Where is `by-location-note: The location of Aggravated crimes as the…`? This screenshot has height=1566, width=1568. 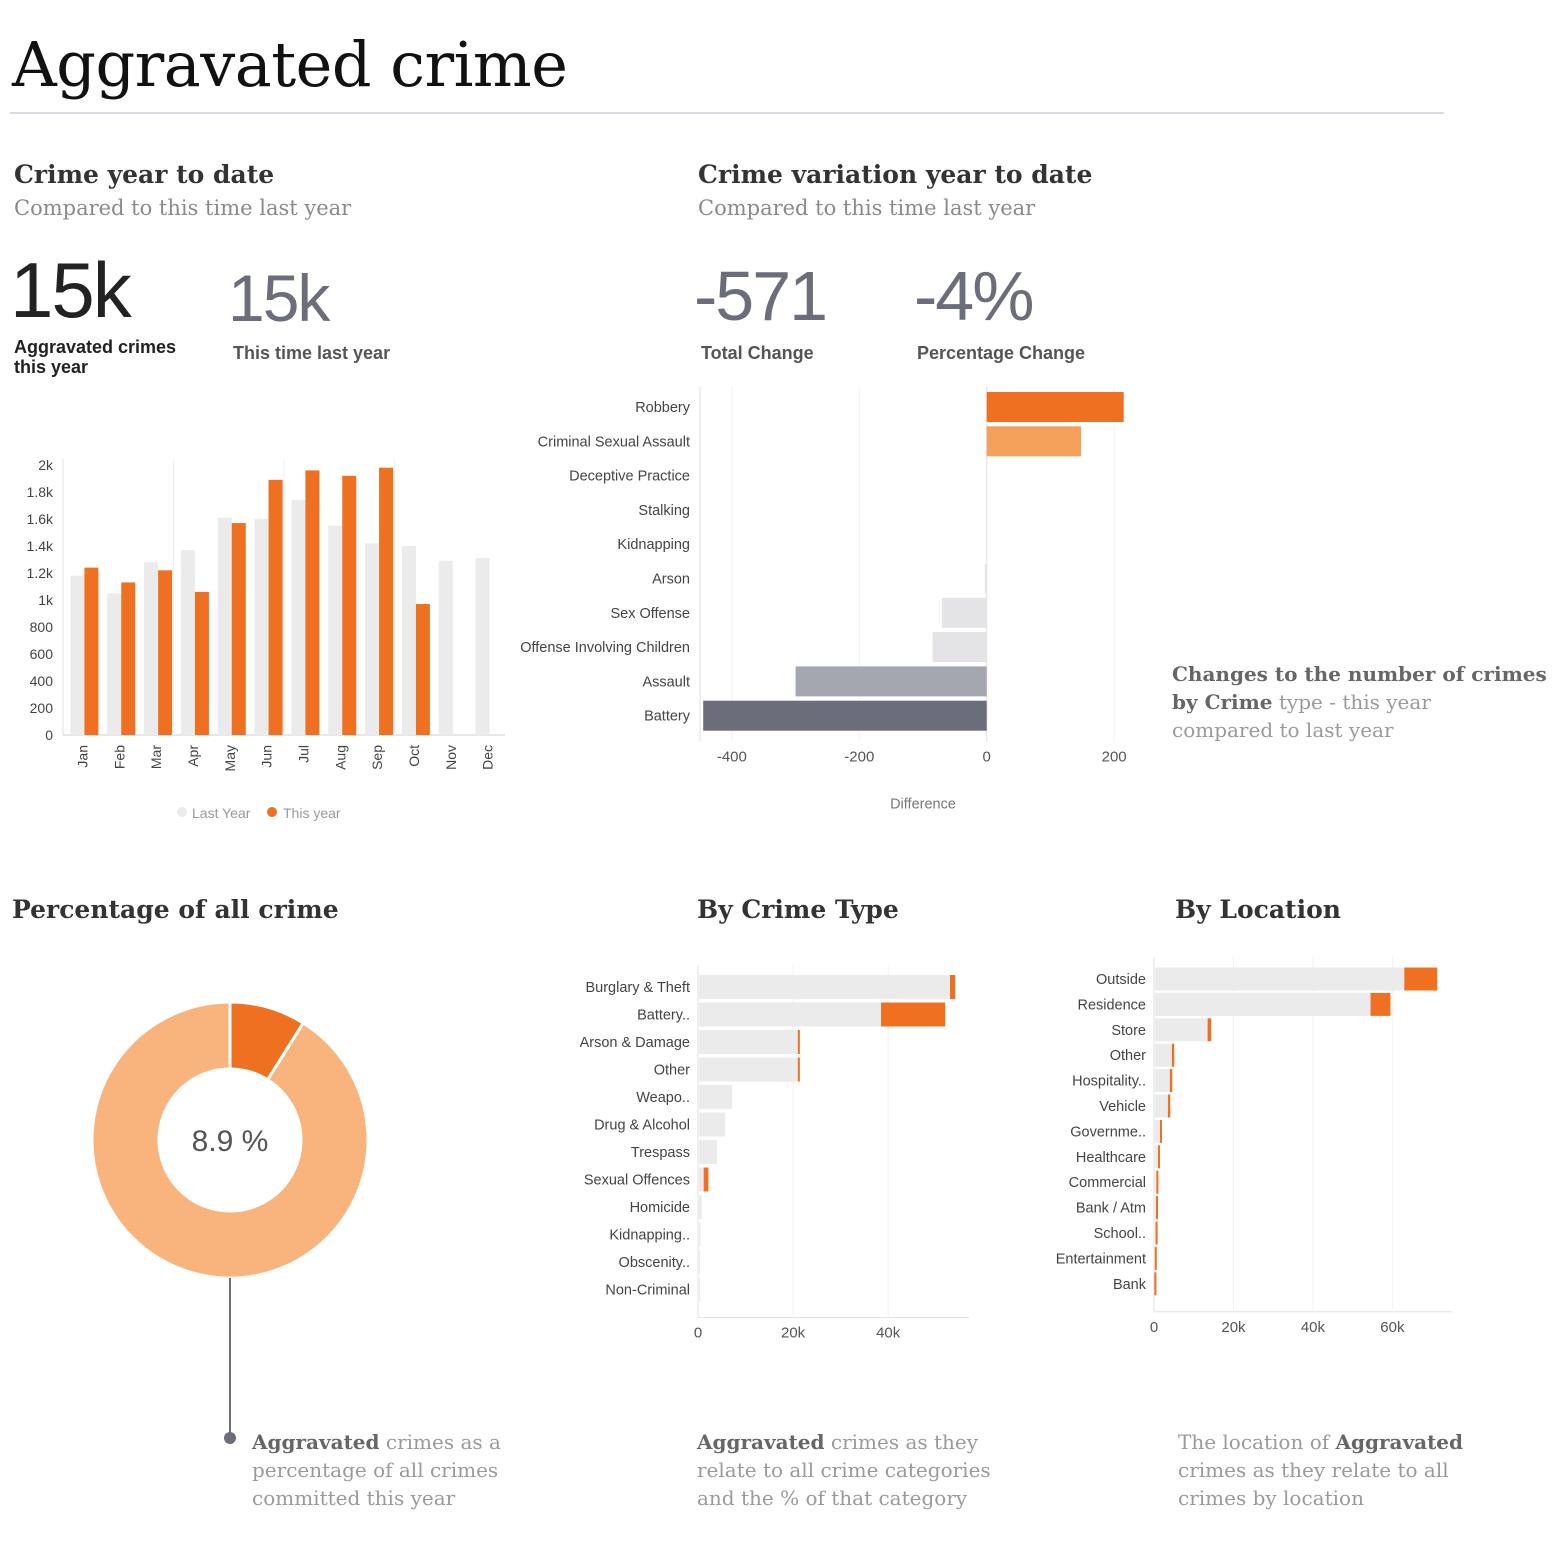 by-location-note: The location of Aggravated crimes as the… is located at coordinates (1320, 1470).